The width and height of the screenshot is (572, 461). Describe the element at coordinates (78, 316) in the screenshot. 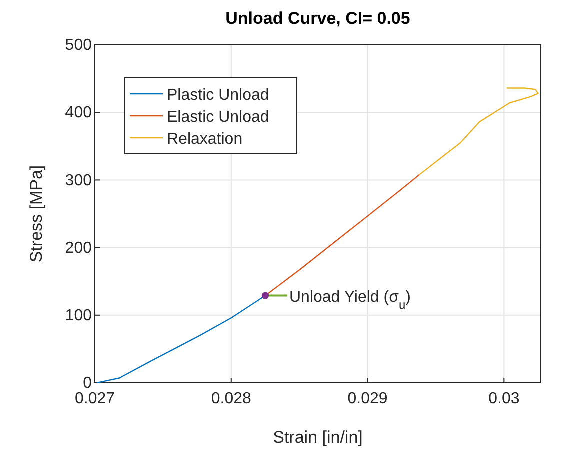

I see `y-tick-label: 100` at that location.